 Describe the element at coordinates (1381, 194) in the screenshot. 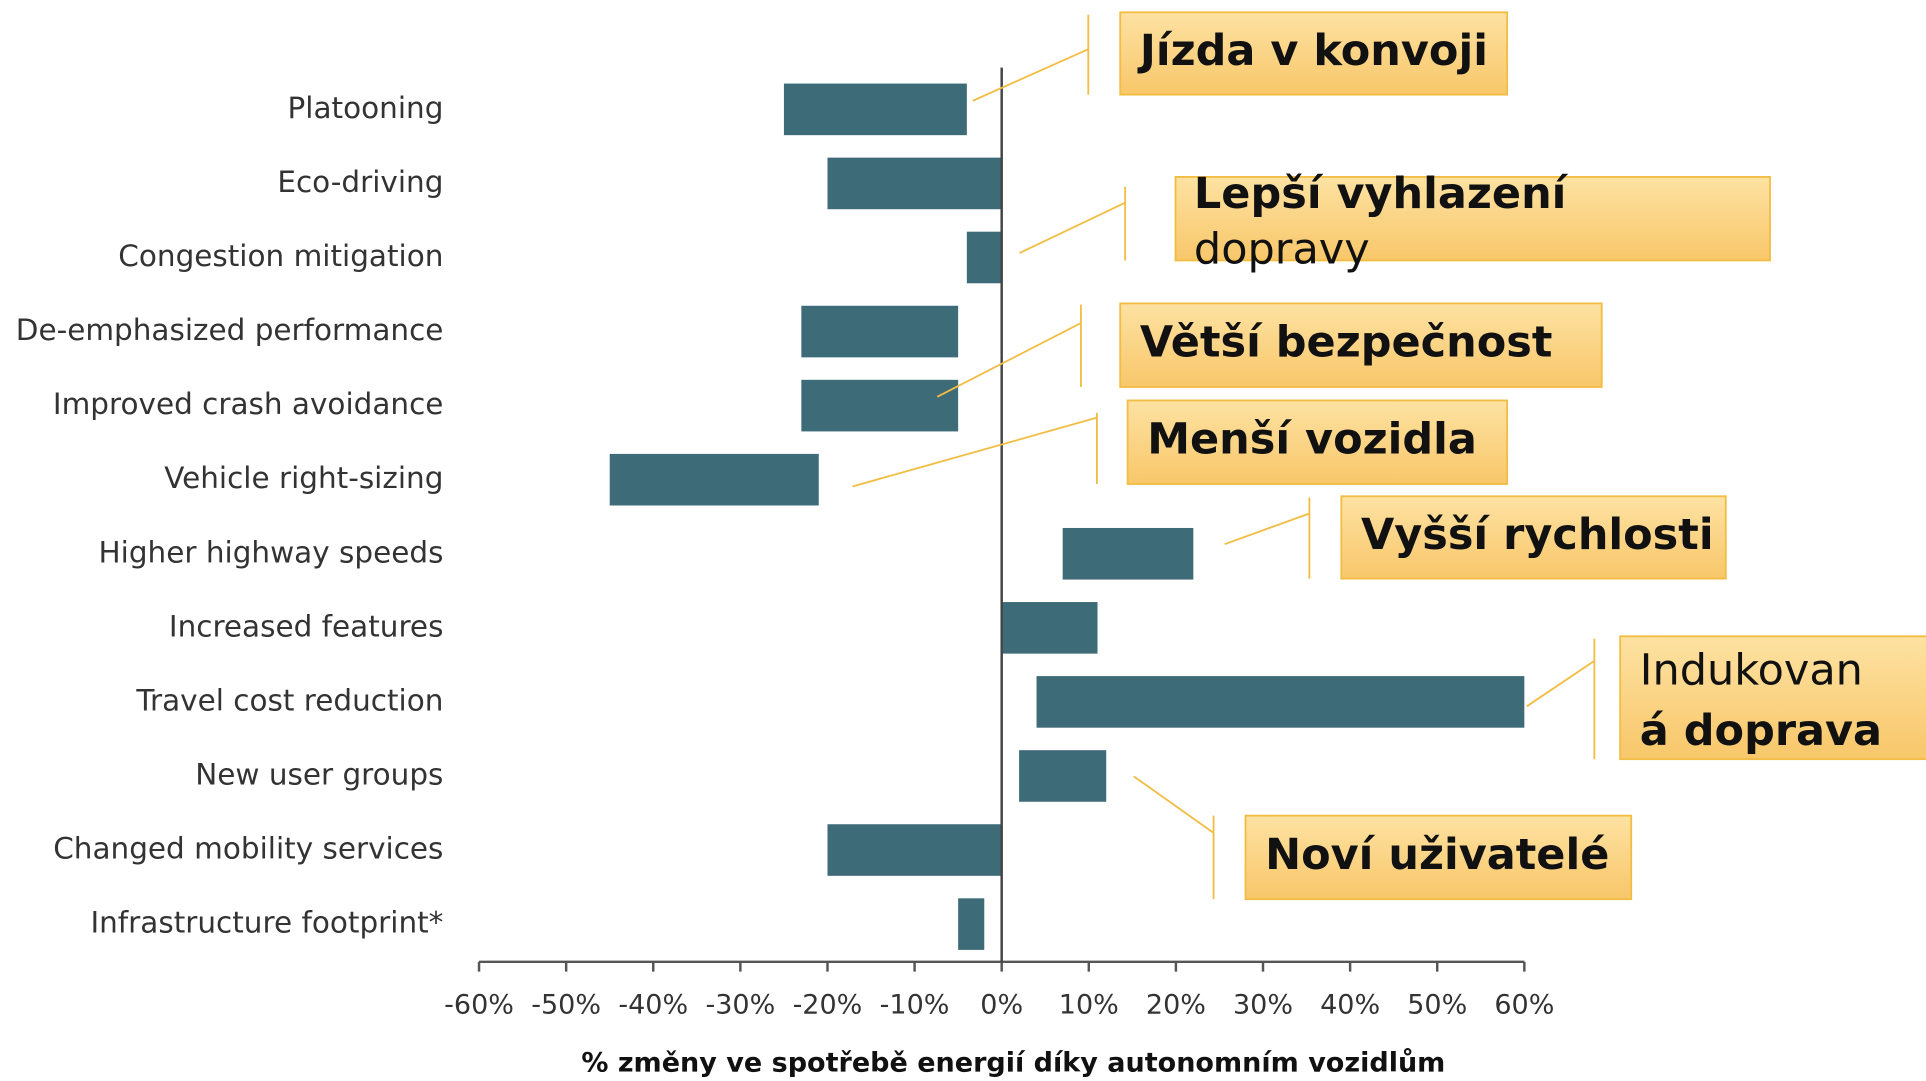

I see `callout-text: Lepší vyhlazení` at that location.